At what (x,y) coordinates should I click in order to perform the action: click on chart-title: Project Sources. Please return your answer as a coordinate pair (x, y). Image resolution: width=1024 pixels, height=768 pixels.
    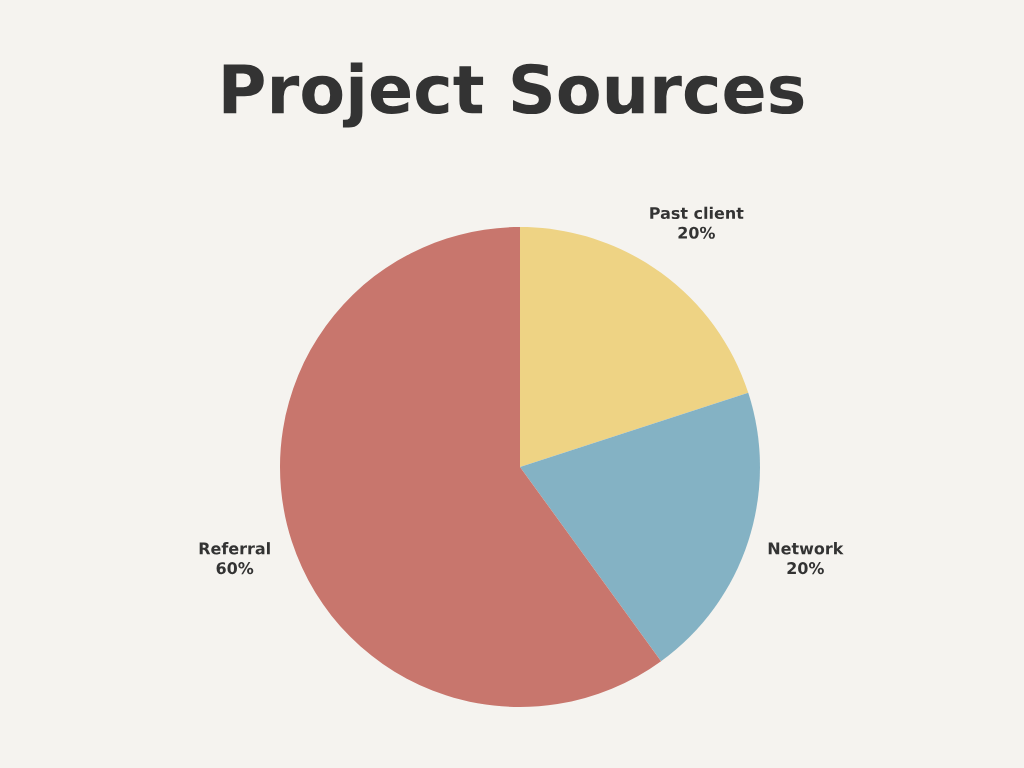
    Looking at the image, I should click on (513, 95).